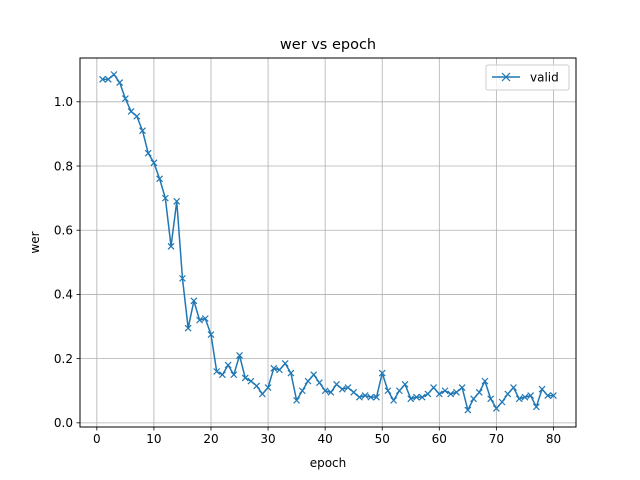 The width and height of the screenshot is (640, 480). Describe the element at coordinates (97, 439) in the screenshot. I see `x-tick-label: 0` at that location.